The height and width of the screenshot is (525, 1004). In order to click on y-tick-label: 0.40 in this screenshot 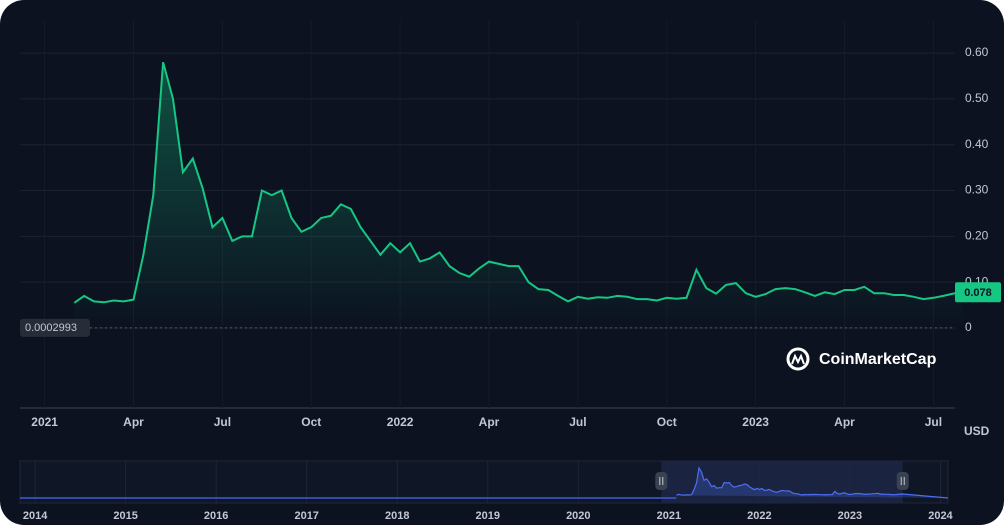, I will do `click(977, 144)`.